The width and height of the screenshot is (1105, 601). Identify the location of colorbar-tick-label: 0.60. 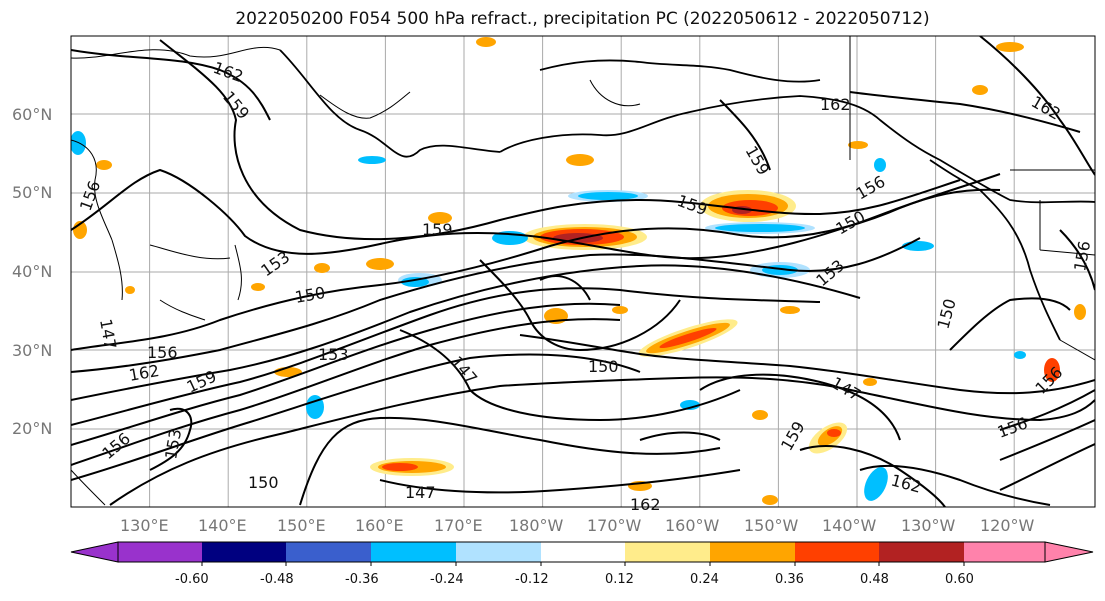
(959, 579).